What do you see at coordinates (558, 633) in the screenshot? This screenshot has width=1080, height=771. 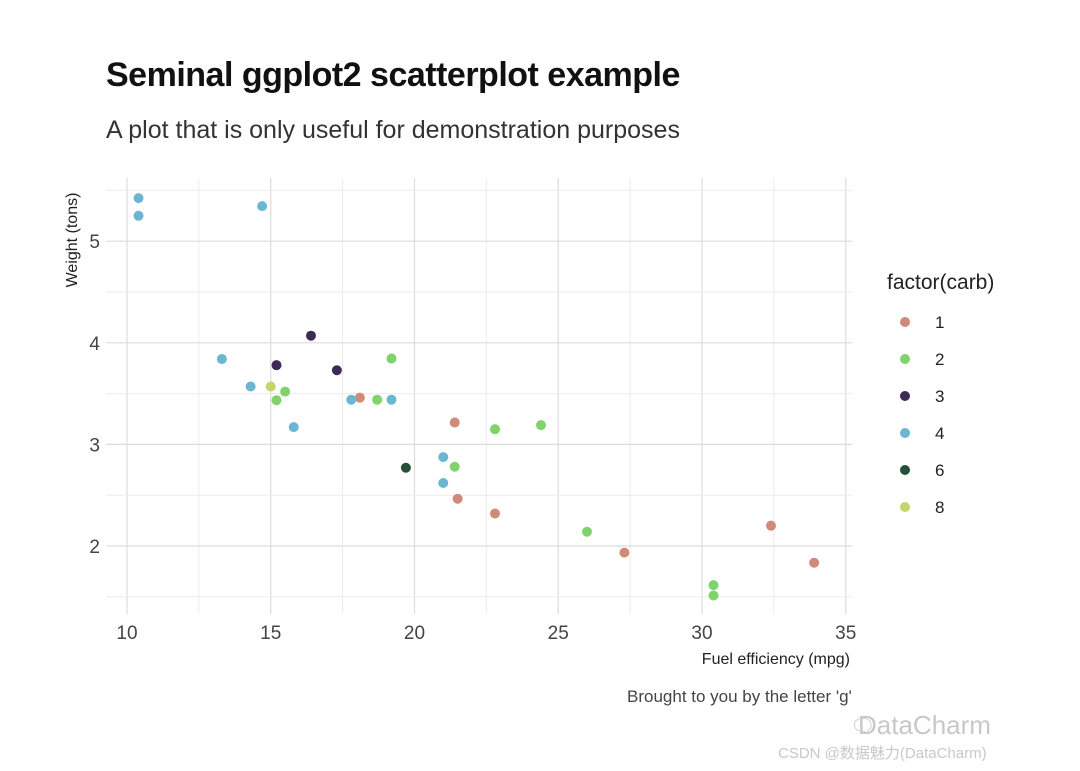 I see `x-tick-label: 25` at bounding box center [558, 633].